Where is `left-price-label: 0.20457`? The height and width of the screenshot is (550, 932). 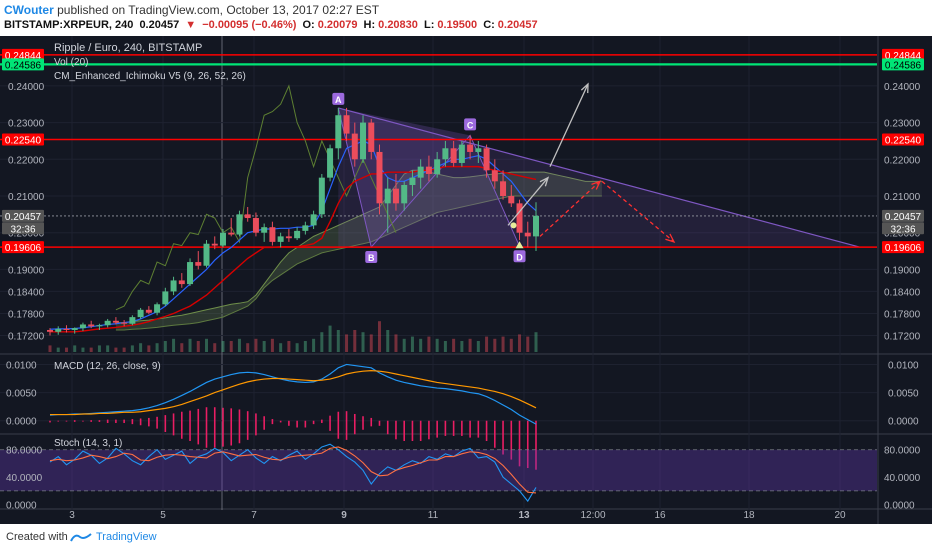 left-price-label: 0.20457 is located at coordinates (23, 217).